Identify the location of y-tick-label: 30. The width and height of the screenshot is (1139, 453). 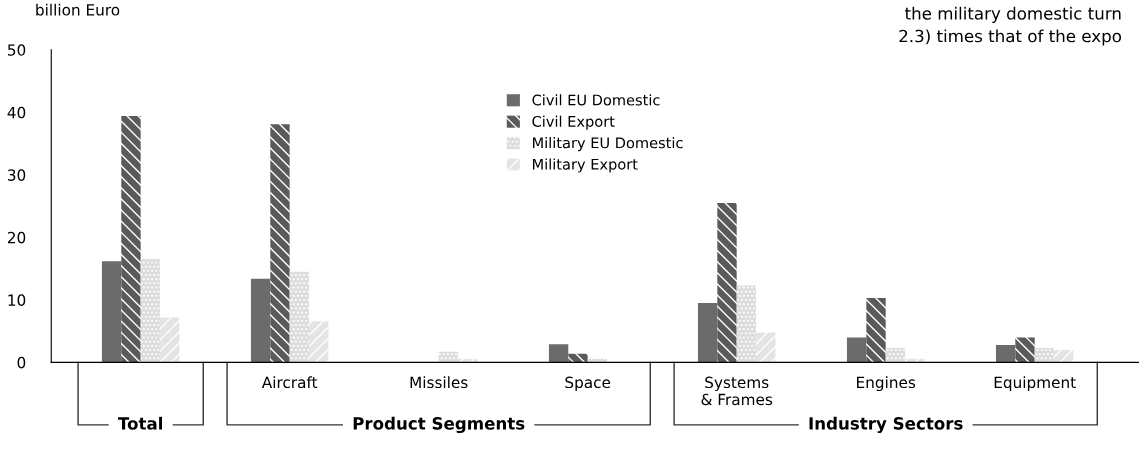
(16, 175).